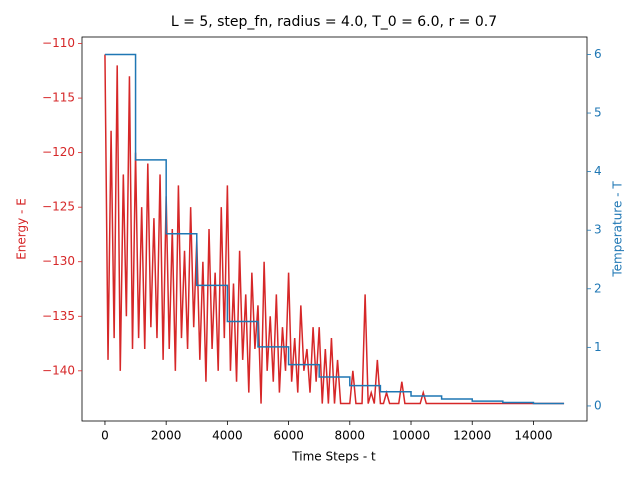 The image size is (640, 480). Describe the element at coordinates (105, 436) in the screenshot. I see `x-tick-label: 0` at that location.